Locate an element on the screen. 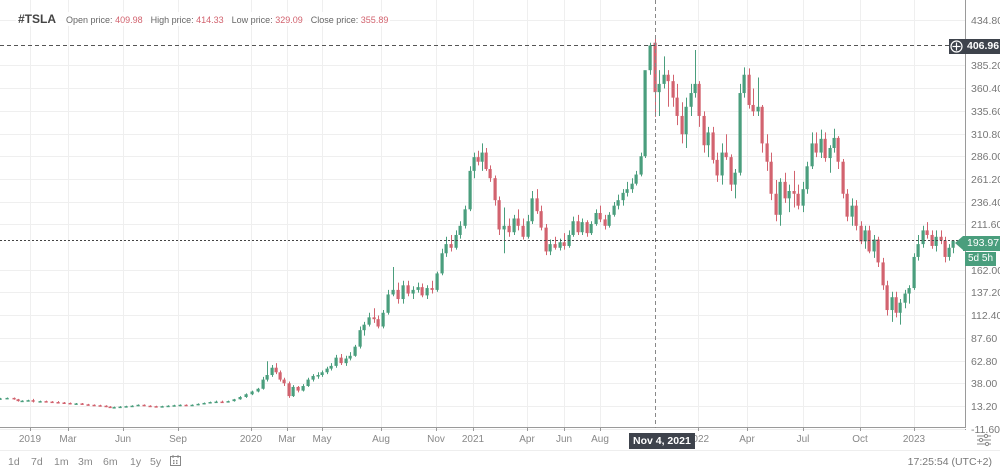  y-tick-label: 385.20 is located at coordinates (985, 65).